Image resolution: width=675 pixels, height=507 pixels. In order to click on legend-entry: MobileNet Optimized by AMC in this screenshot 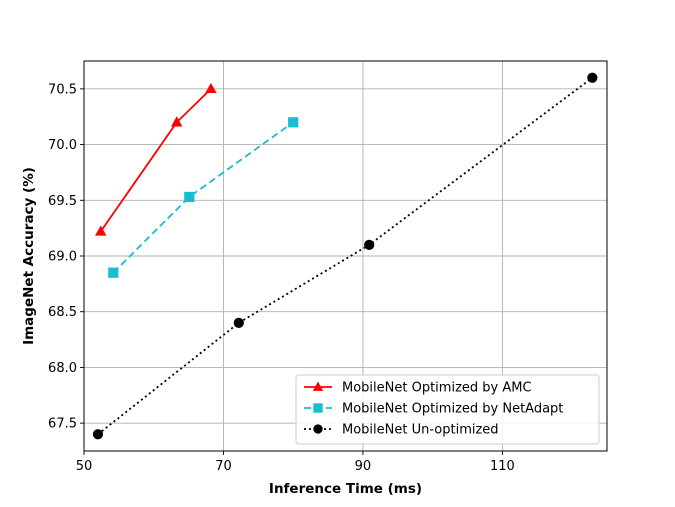, I will do `click(418, 388)`.